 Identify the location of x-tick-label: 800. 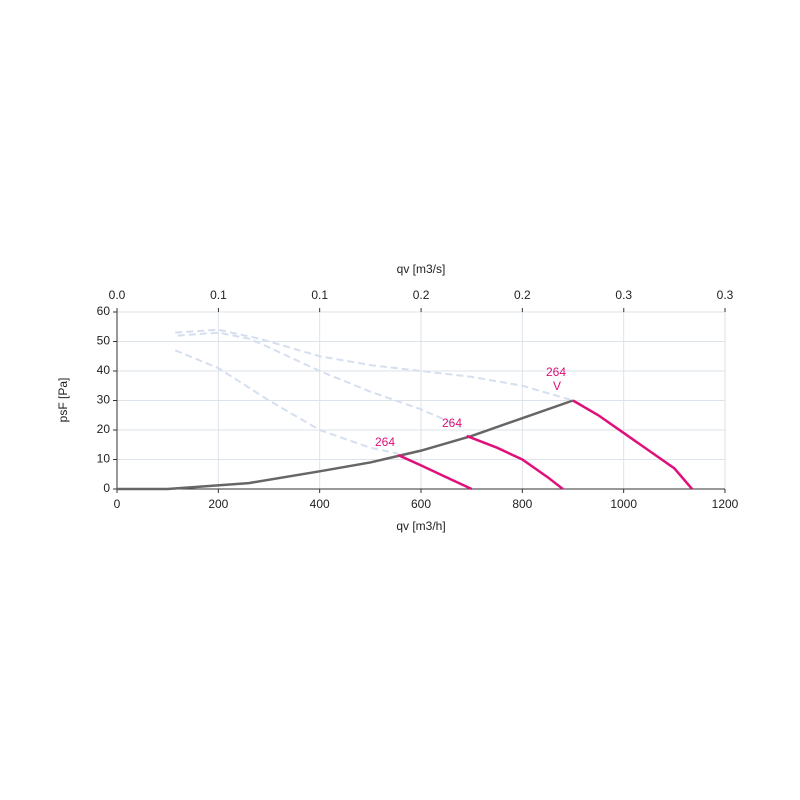
(522, 504).